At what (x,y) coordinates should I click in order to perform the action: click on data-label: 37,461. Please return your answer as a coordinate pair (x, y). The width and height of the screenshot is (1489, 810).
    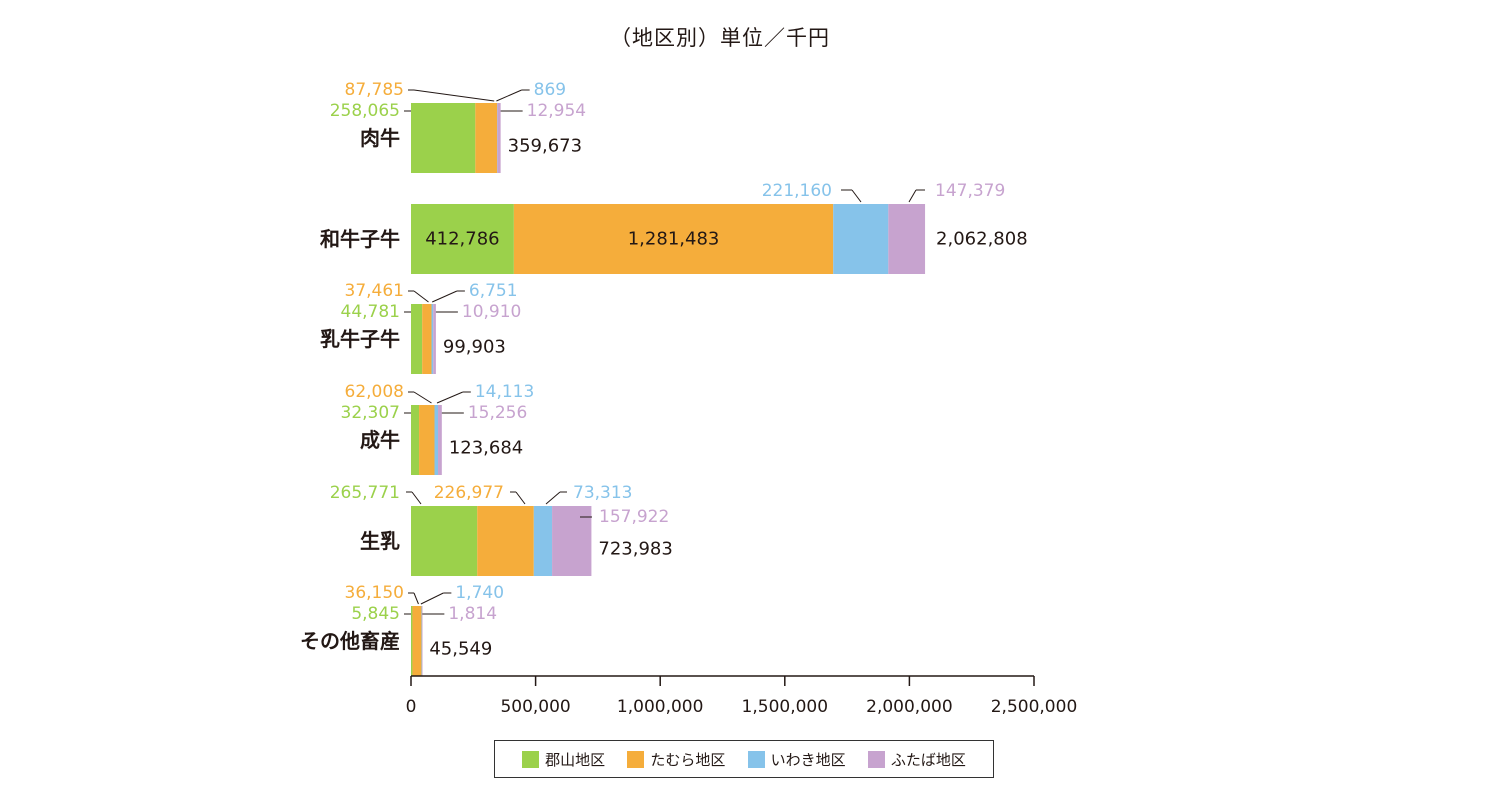
    Looking at the image, I should click on (374, 291).